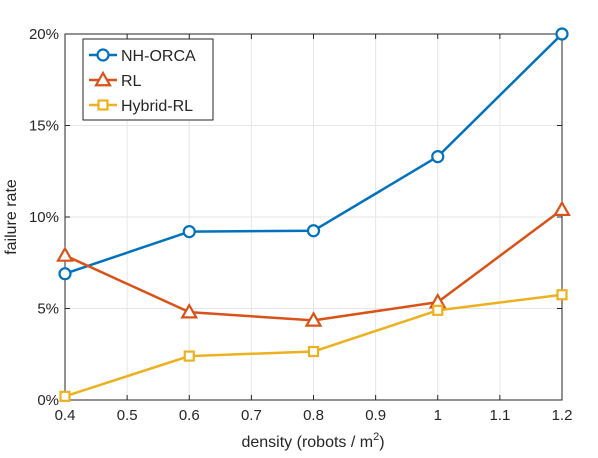 This screenshot has width=598, height=458. I want to click on x-tick-label: 0.7, so click(251, 415).